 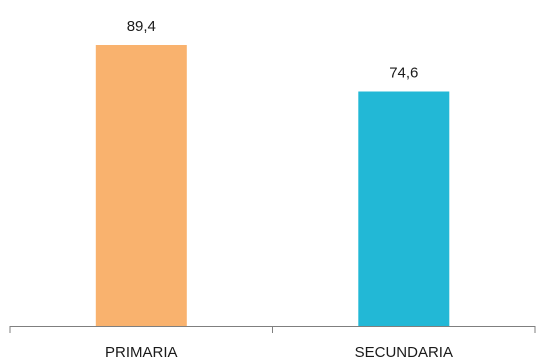 What do you see at coordinates (272, 343) in the screenshot?
I see `x-axis: PRIMARIA SECUNDARIA` at bounding box center [272, 343].